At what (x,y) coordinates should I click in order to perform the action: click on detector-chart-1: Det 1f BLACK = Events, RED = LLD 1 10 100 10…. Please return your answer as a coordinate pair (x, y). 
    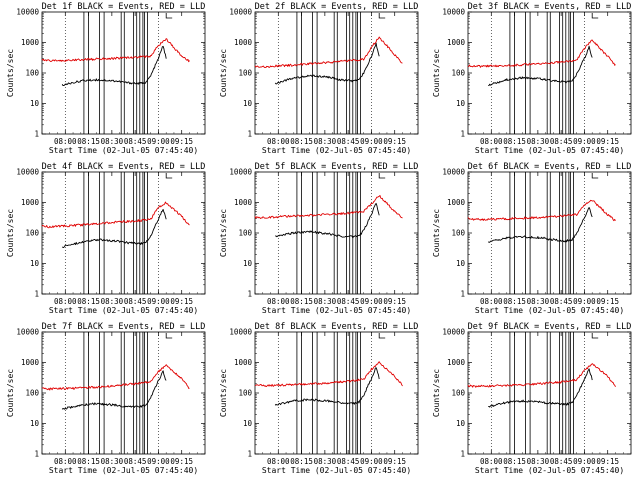
    Looking at the image, I should click on (106, 78).